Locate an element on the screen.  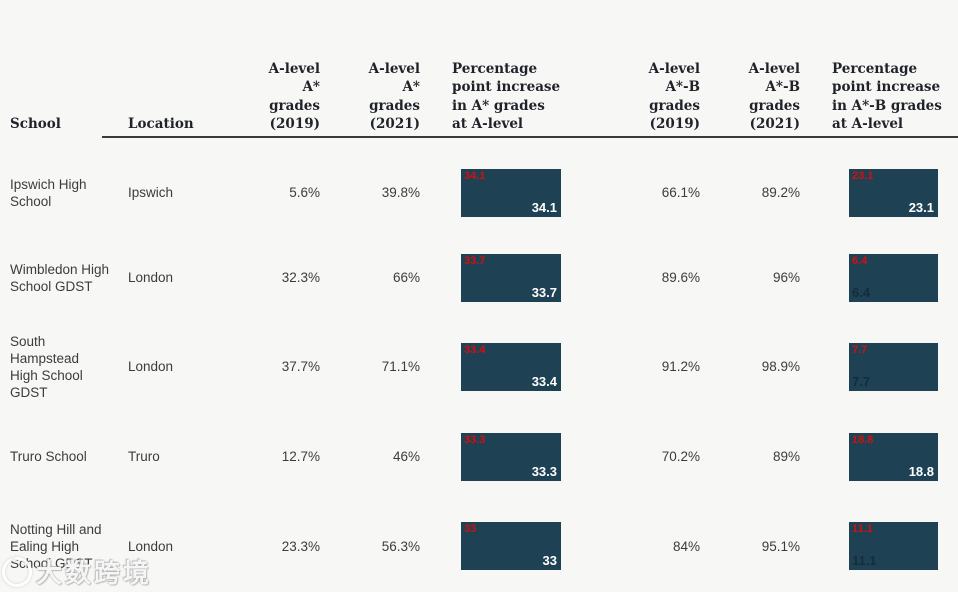
ab-2021-value: 89% is located at coordinates (786, 456).